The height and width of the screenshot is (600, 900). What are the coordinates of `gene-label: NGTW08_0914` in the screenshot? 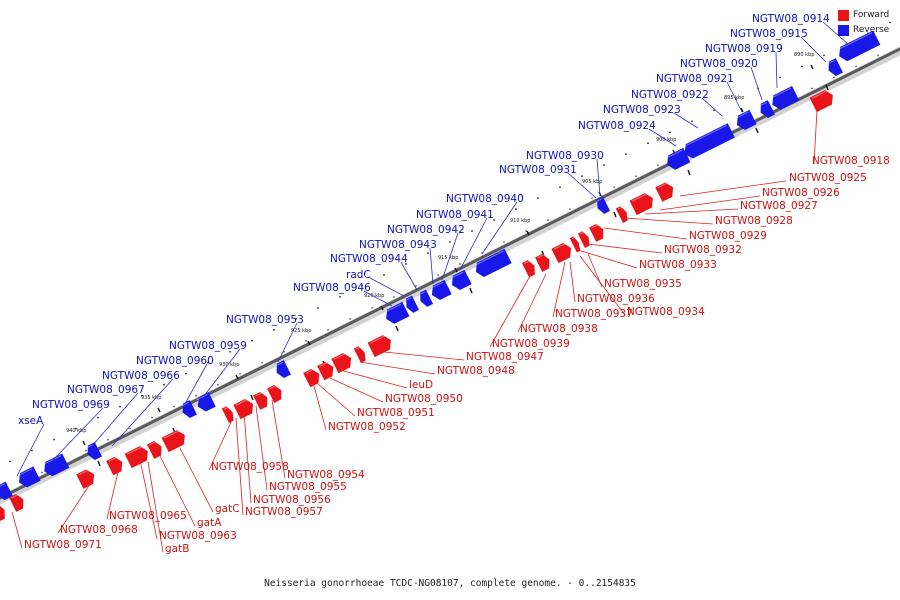 It's located at (791, 19).